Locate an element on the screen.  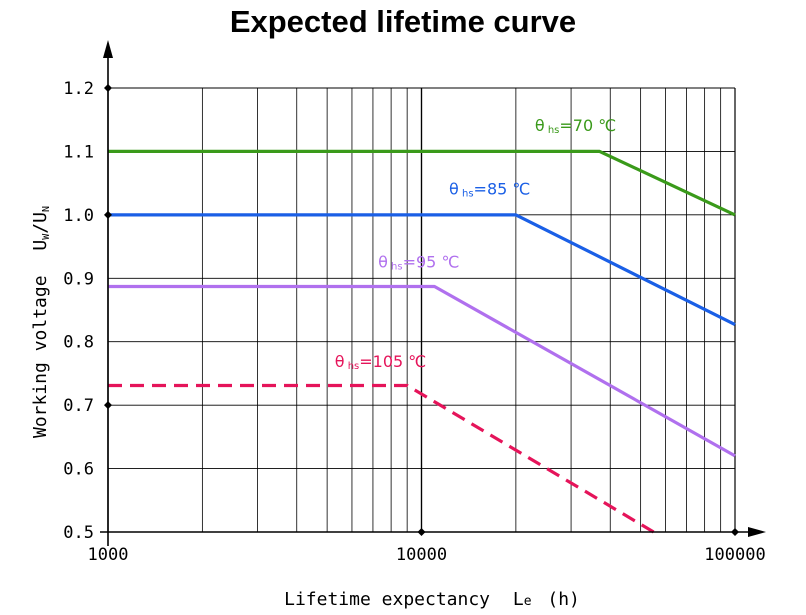
series-annotation-0: θ hs=70 ℃ is located at coordinates (575, 126).